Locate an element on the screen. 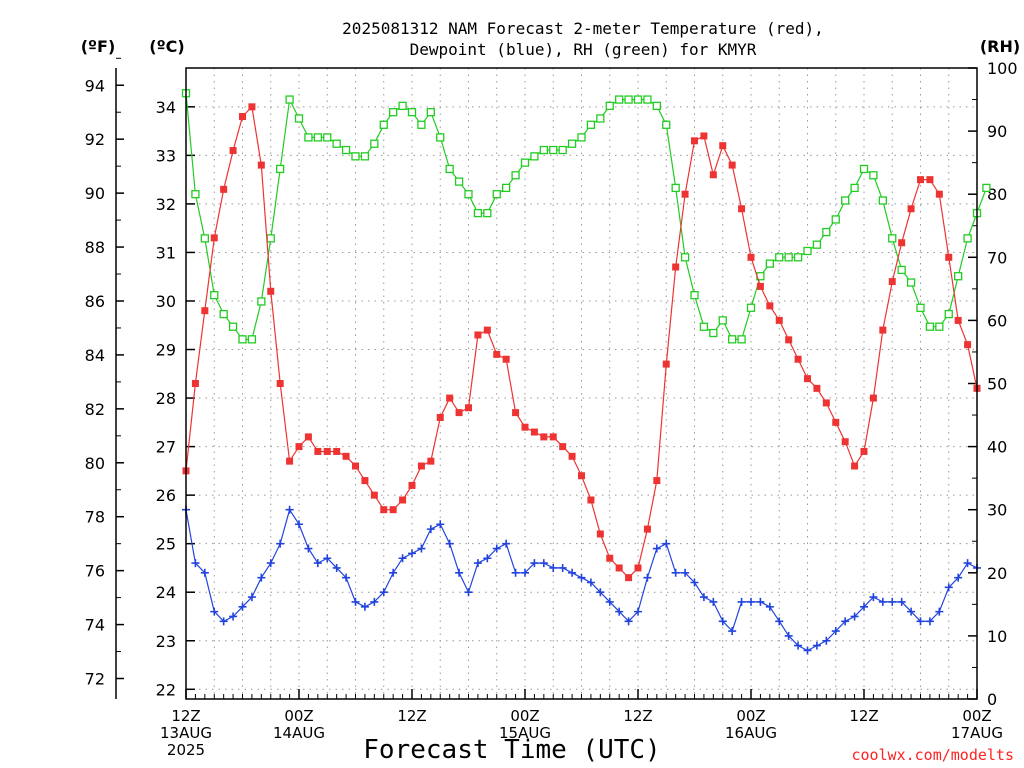 The width and height of the screenshot is (1024, 768). celsius-tick-label: 22 is located at coordinates (166, 689).